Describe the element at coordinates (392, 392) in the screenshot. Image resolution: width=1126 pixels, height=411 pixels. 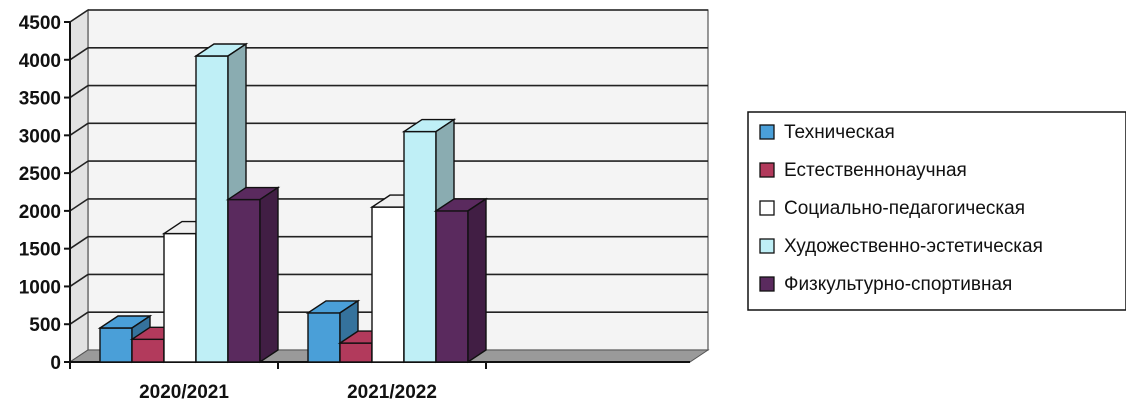
I see `x-tick-label: 2021/2022` at that location.